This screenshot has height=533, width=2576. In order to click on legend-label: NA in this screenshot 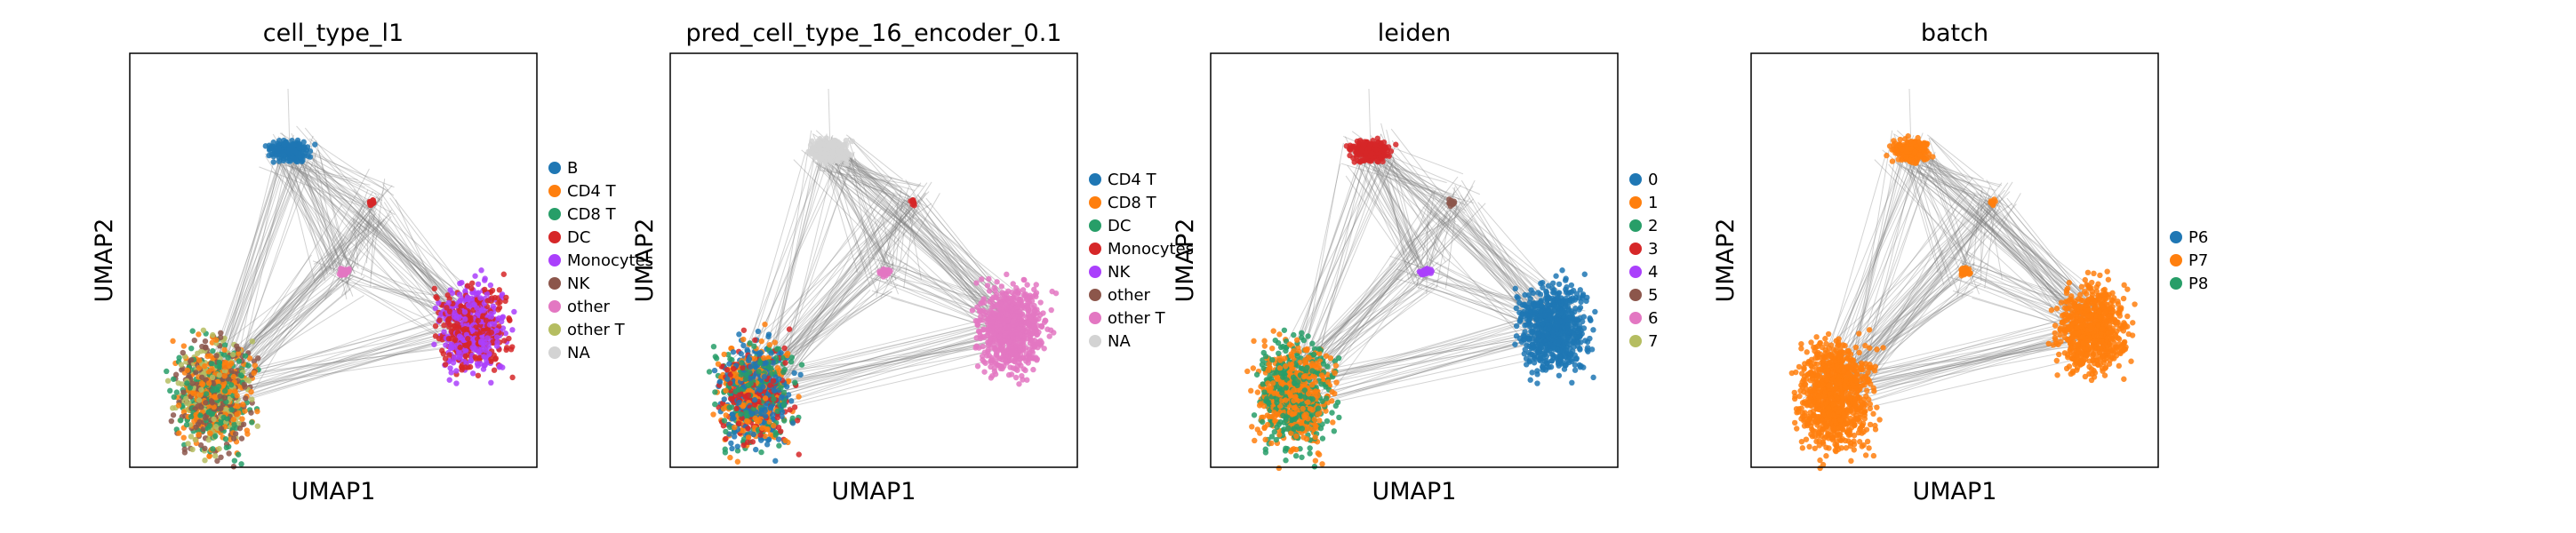, I will do `click(1119, 341)`.